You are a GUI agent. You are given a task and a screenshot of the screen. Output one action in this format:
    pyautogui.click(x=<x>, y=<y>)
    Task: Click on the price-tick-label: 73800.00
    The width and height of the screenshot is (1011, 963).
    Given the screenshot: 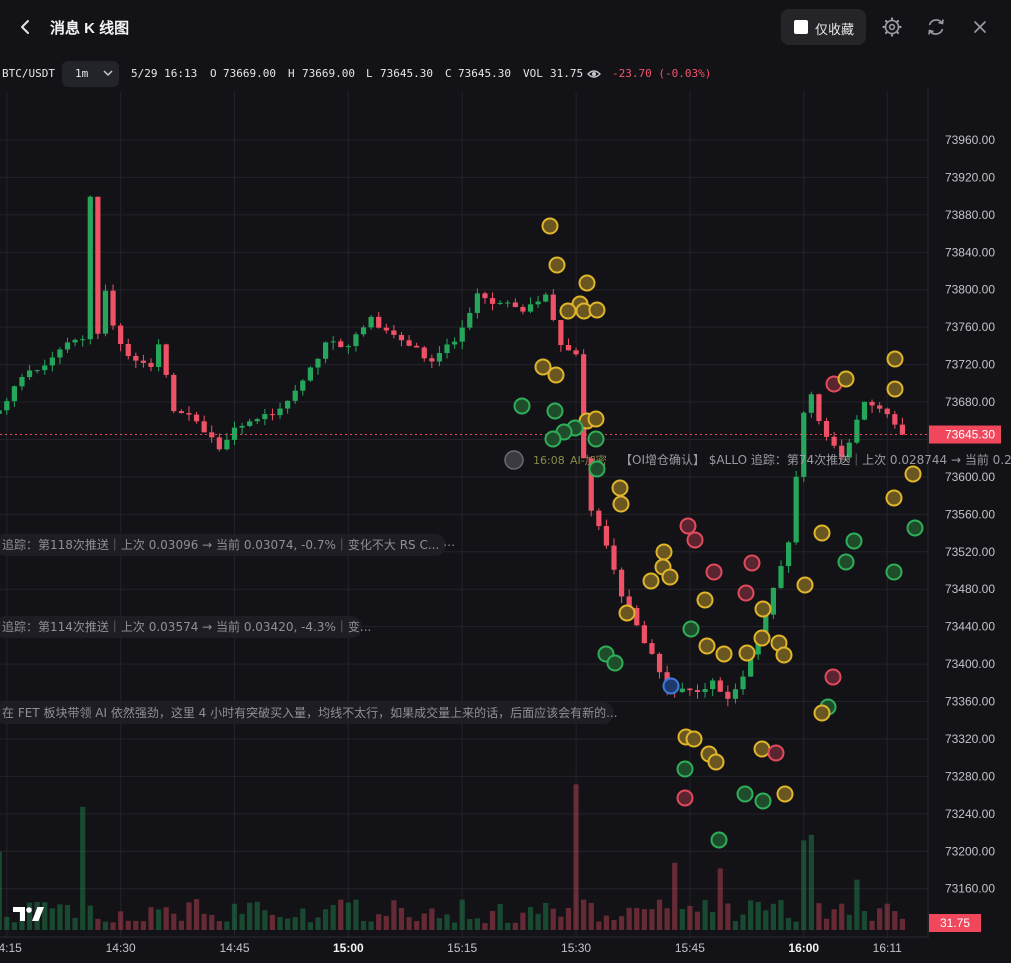 What is the action you would take?
    pyautogui.click(x=970, y=290)
    